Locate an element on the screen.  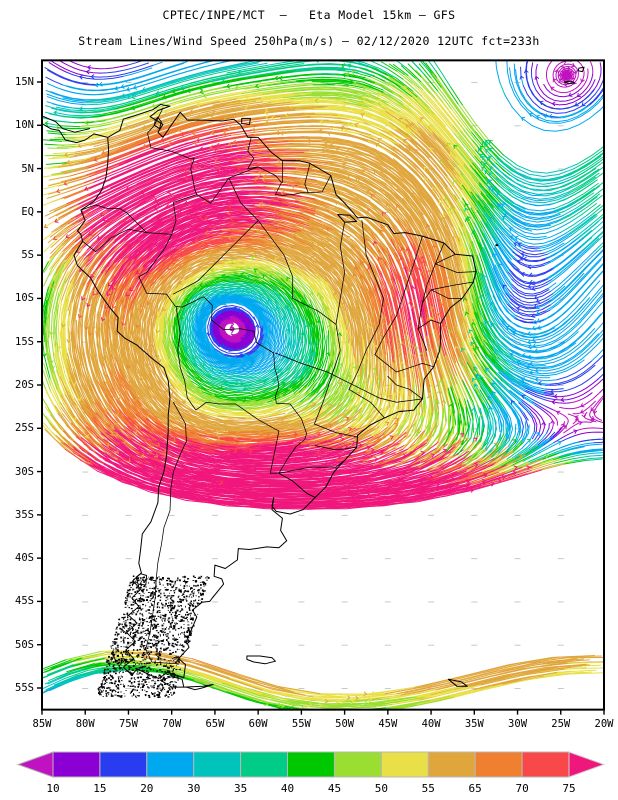
y-axis-tick-eq: EQ is located at coordinates (27, 211).